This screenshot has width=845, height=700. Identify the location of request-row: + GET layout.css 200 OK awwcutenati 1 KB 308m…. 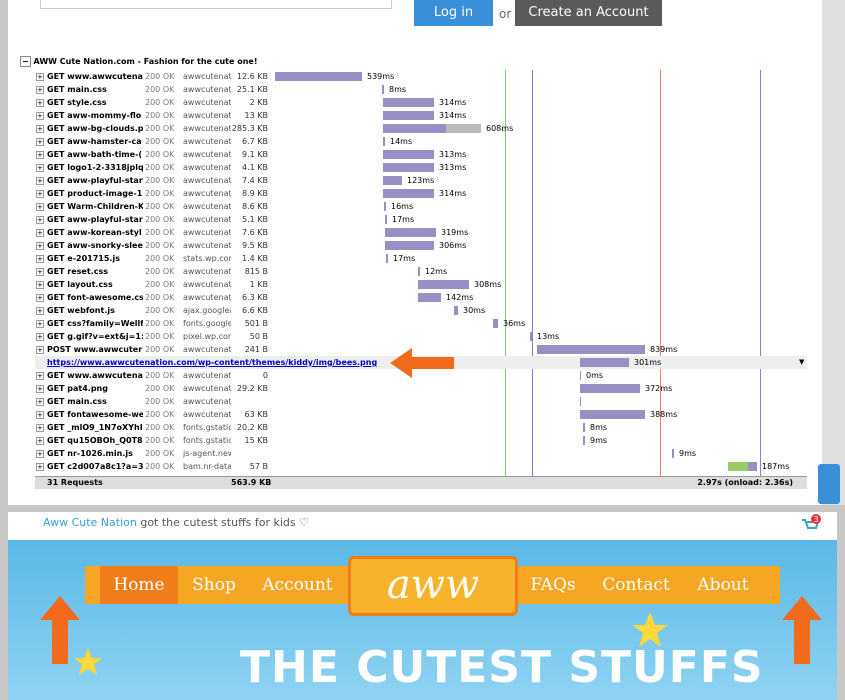
(421, 284).